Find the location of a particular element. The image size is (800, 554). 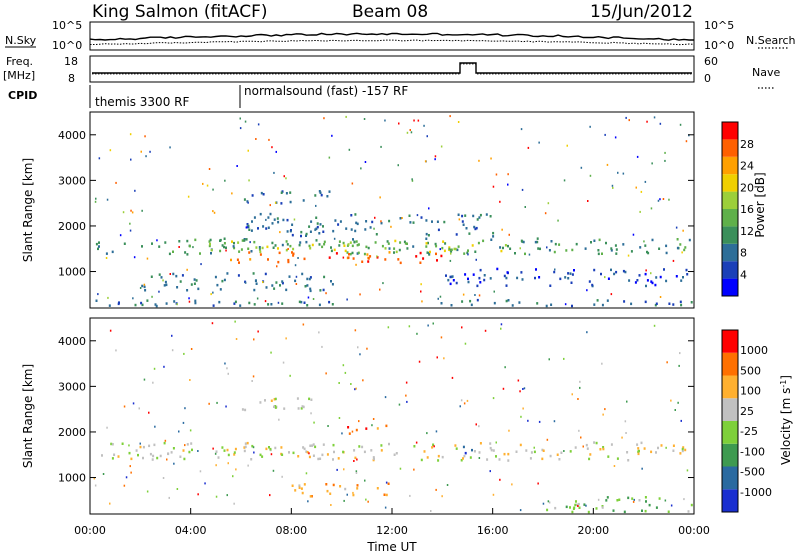

xtick-label: 08:00 is located at coordinates (291, 530).